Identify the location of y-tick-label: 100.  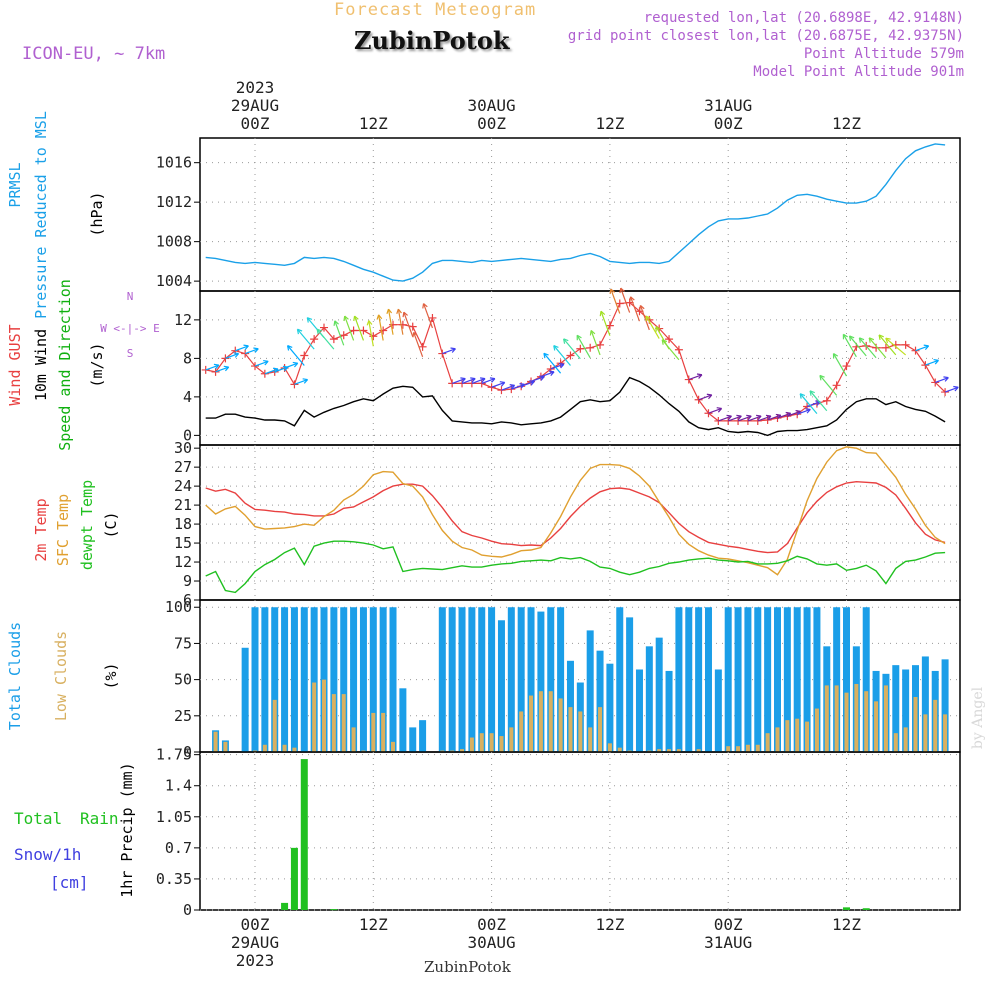
(178, 607).